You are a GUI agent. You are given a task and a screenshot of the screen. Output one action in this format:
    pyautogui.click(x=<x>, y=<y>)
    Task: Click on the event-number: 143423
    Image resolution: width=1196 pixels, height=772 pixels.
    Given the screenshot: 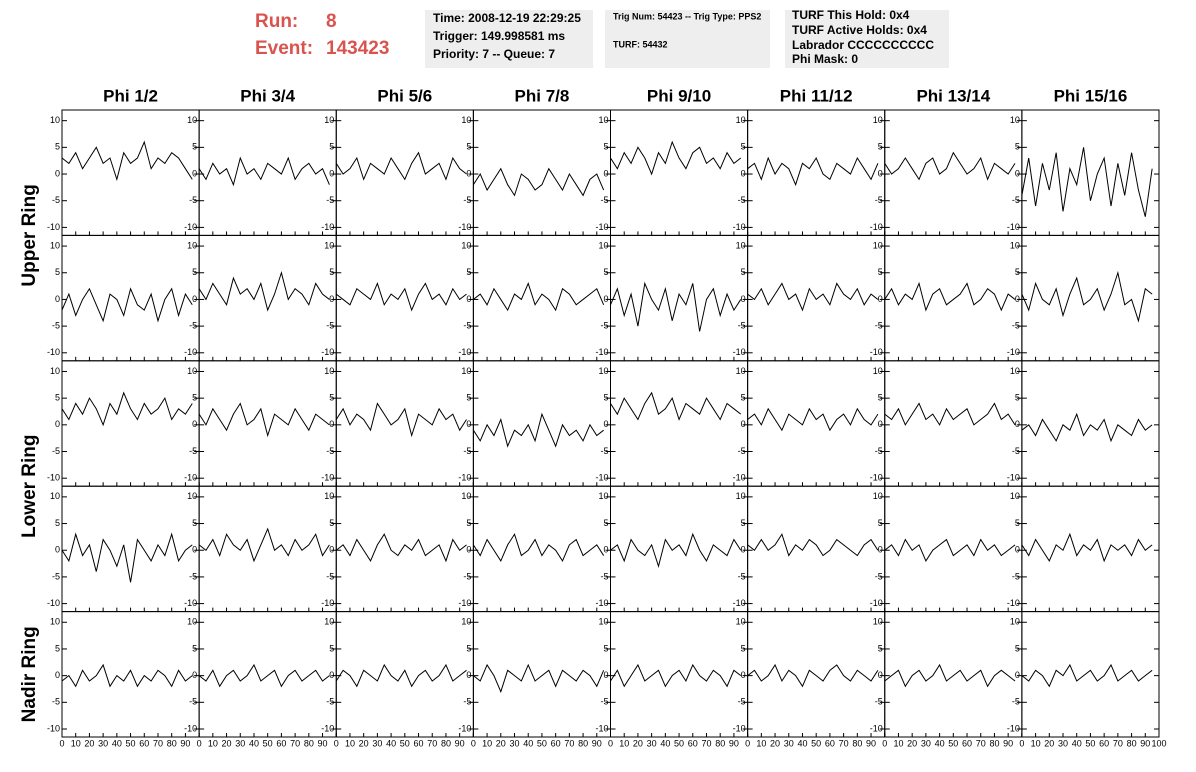 What is the action you would take?
    pyautogui.click(x=357, y=48)
    